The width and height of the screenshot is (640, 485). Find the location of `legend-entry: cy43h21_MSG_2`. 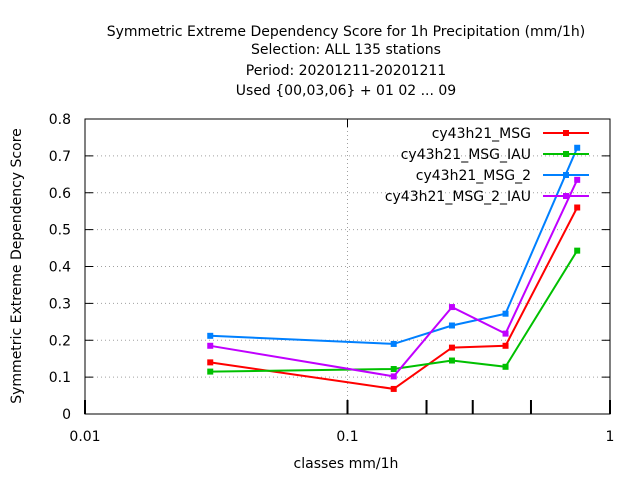

legend-entry: cy43h21_MSG_2 is located at coordinates (502, 176).